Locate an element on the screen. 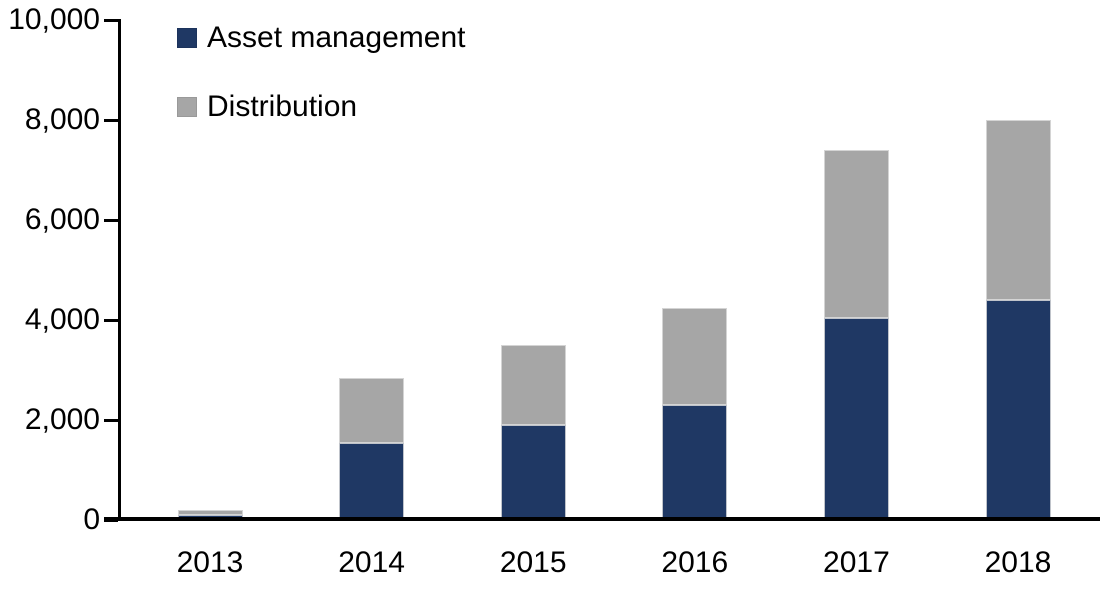 This screenshot has width=1102, height=594. legend-swatch-distribution is located at coordinates (187, 107).